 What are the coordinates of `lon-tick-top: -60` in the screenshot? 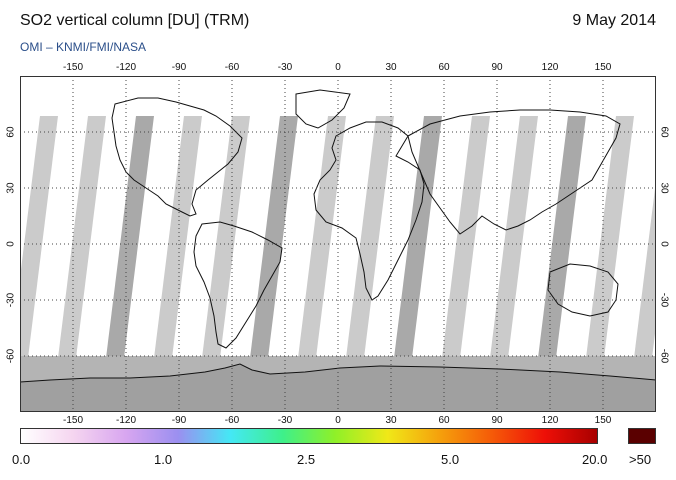 It's located at (232, 67).